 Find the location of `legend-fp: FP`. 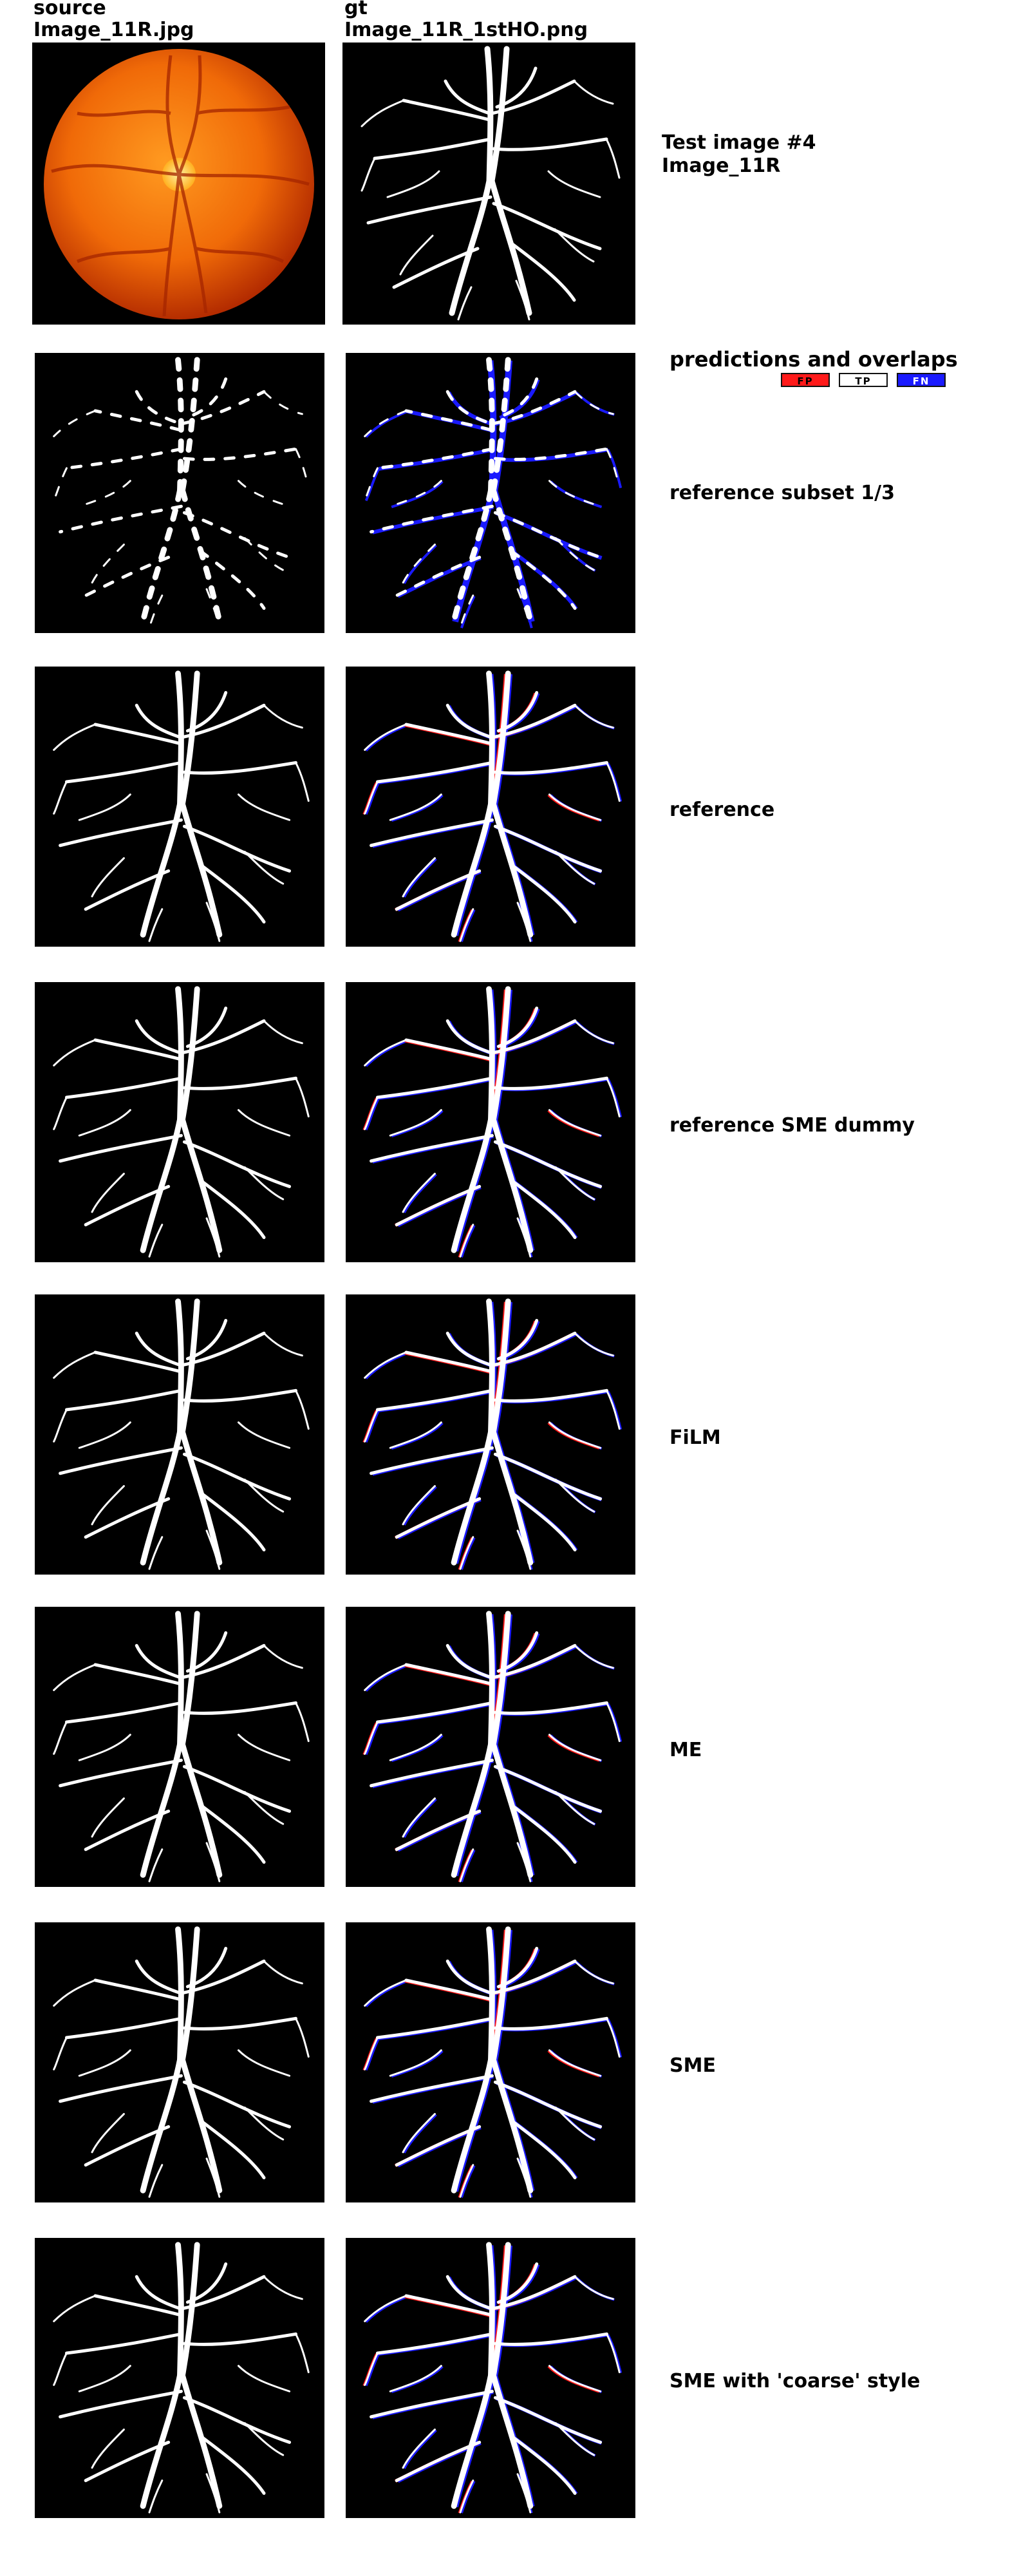

legend-fp: FP is located at coordinates (806, 380).